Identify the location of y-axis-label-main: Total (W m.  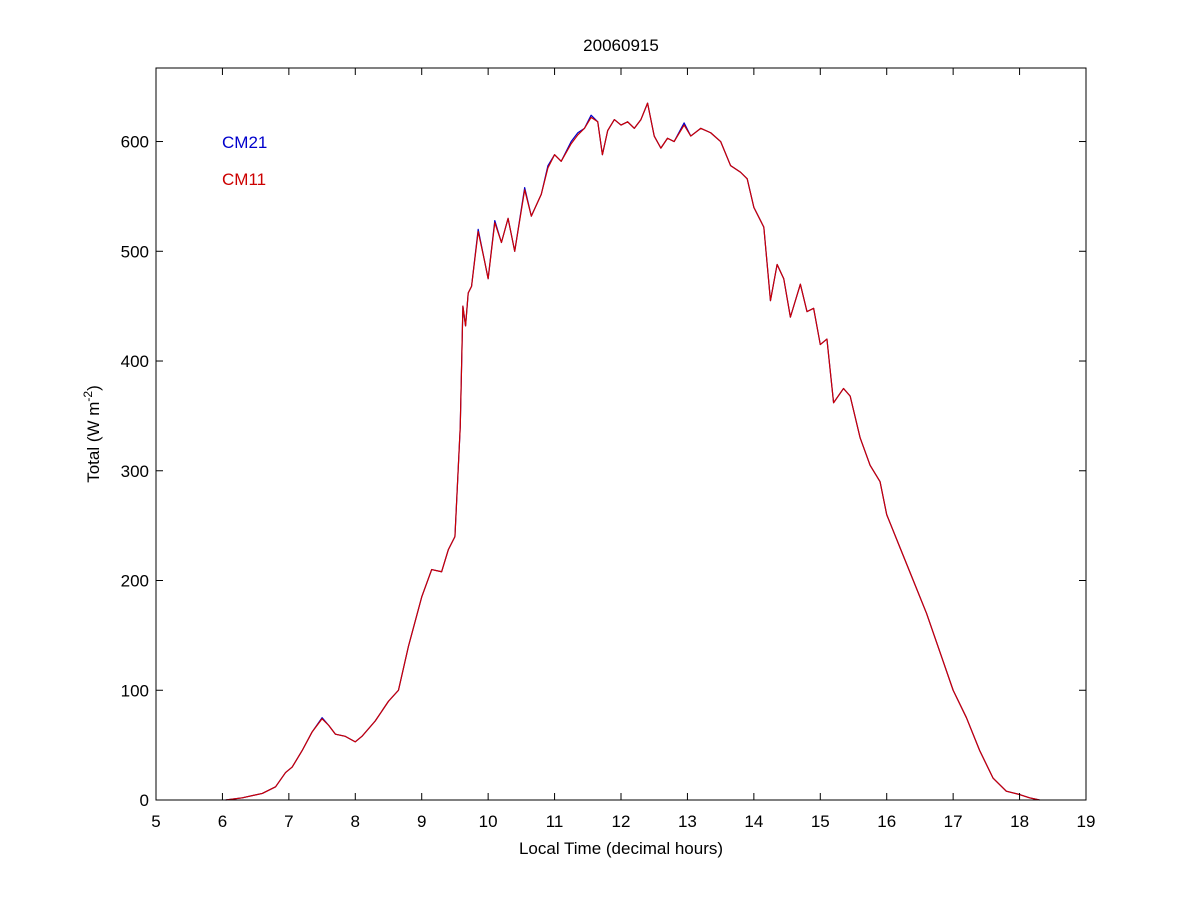
(93, 442).